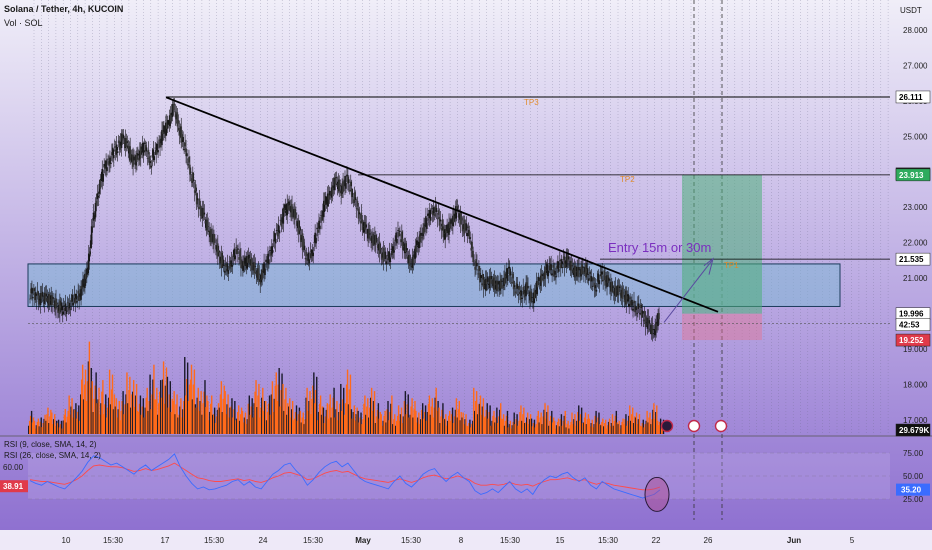 The height and width of the screenshot is (550, 932). Describe the element at coordinates (608, 540) in the screenshot. I see `time-tick-label: 15:30` at that location.